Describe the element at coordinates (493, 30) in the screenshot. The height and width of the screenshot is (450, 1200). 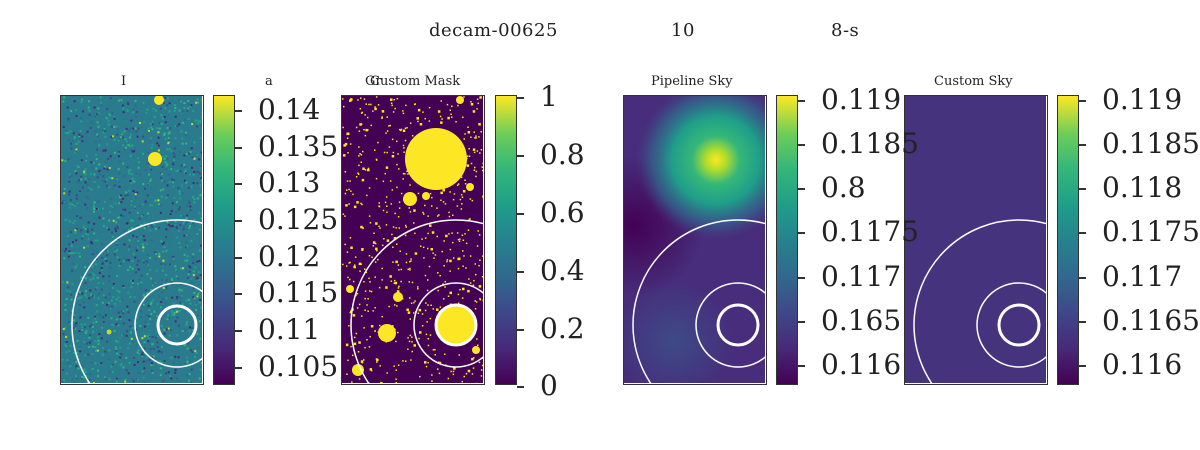
I see `figure-title-id: decam-00625` at that location.